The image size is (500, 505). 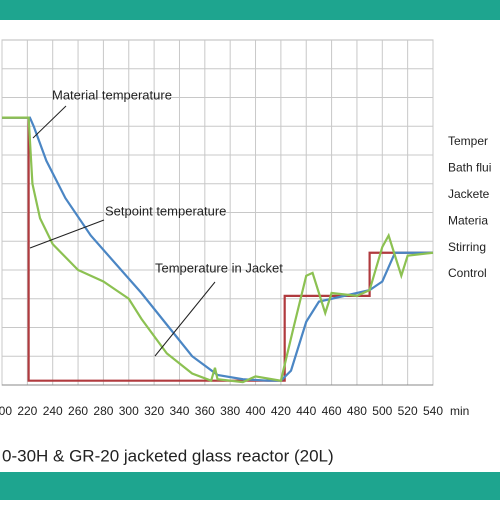 I want to click on legend-item: Jackete, so click(x=469, y=194).